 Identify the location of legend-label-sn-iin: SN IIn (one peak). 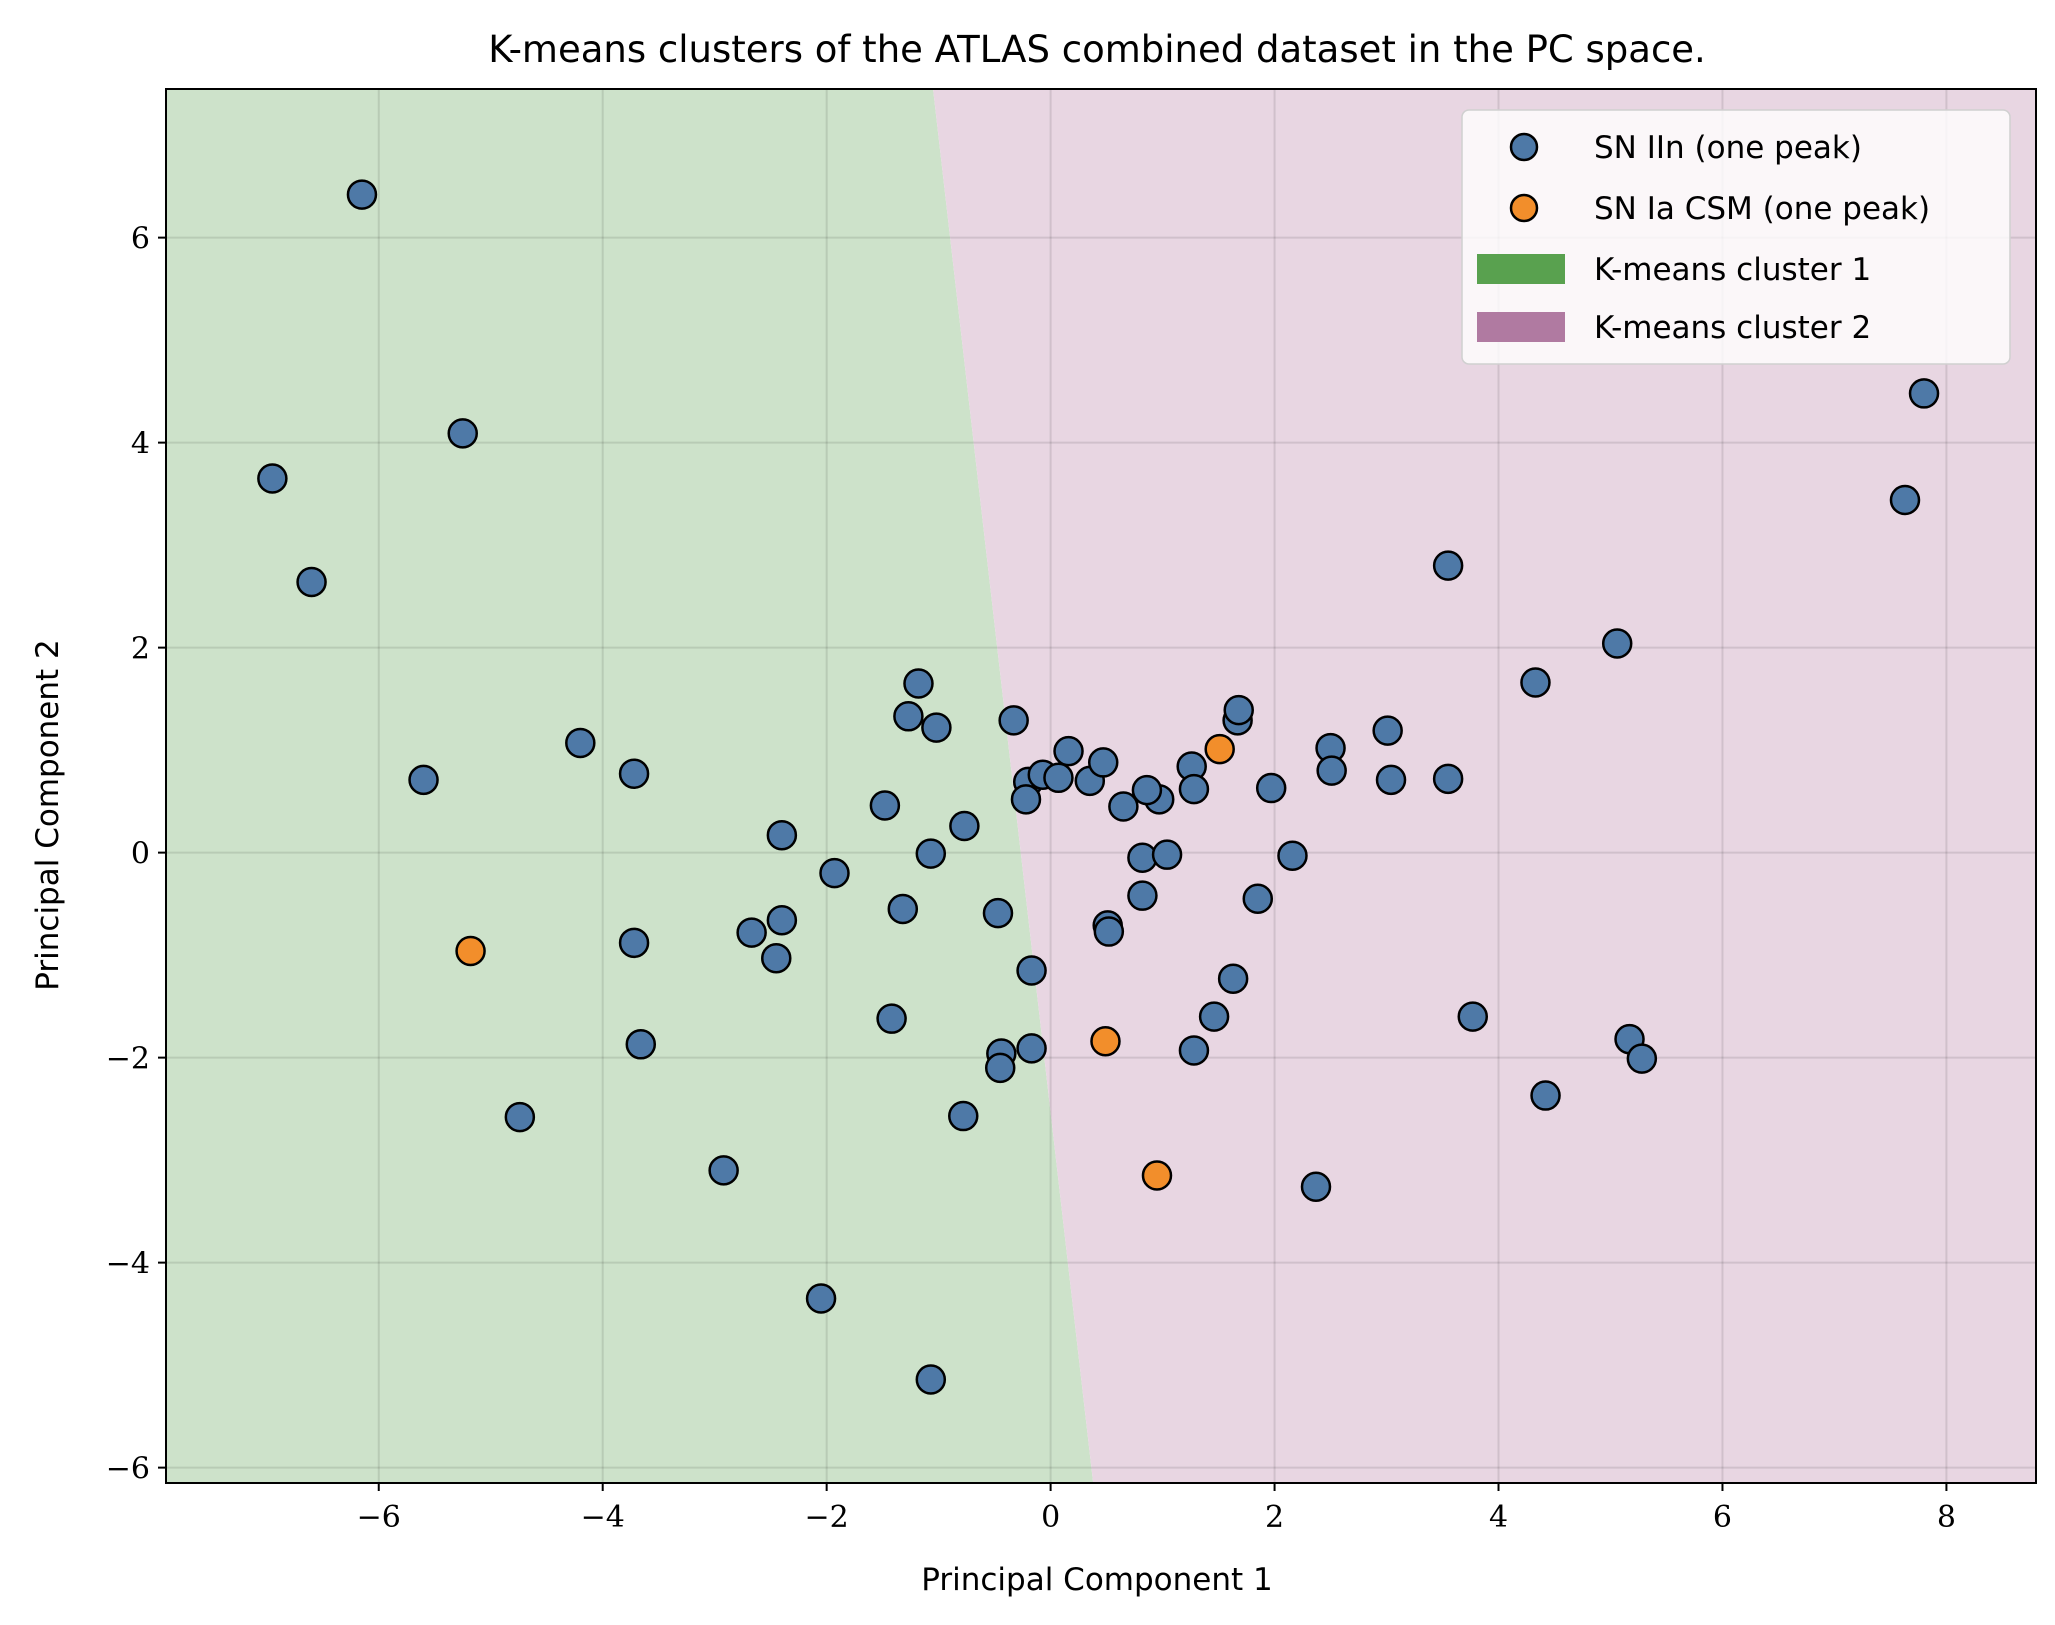
(1728, 148).